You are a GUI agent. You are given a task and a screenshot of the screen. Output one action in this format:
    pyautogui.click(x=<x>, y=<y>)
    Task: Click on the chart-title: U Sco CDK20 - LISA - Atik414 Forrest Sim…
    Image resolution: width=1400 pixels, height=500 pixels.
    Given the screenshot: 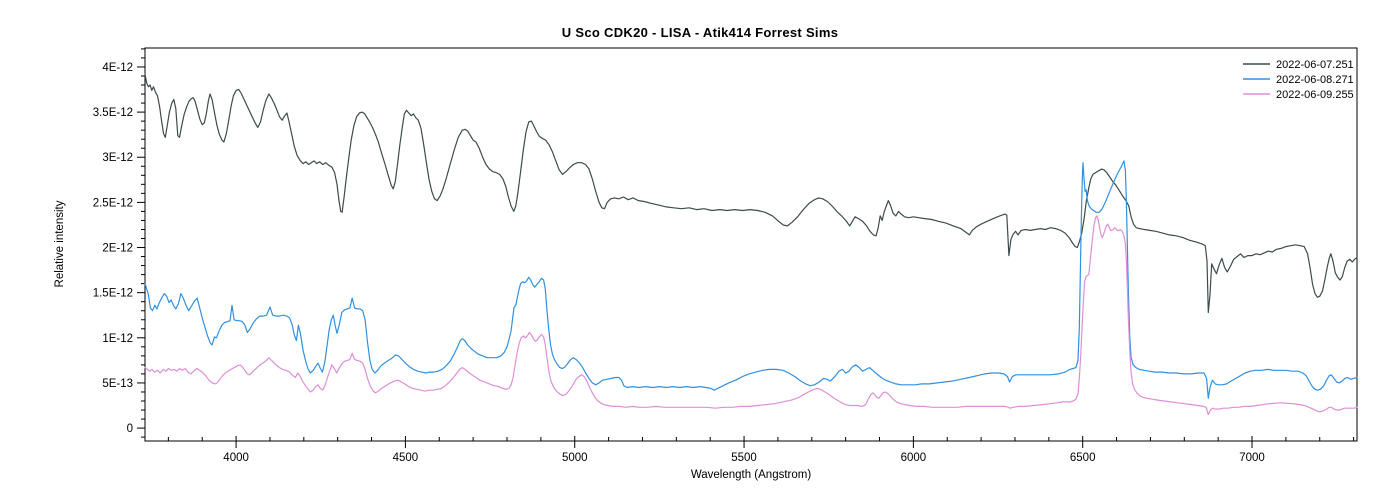 What is the action you would take?
    pyautogui.click(x=700, y=32)
    